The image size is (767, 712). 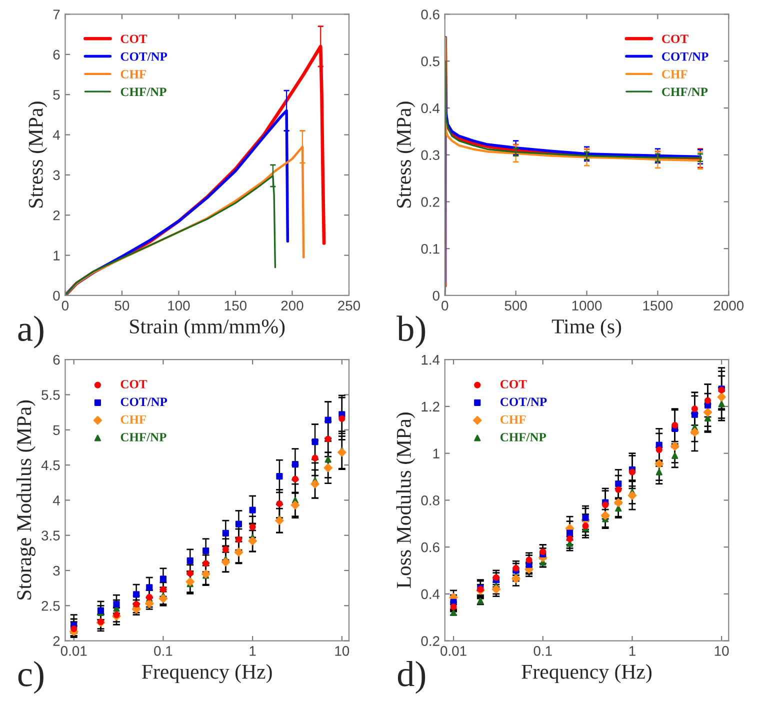 What do you see at coordinates (235, 305) in the screenshot?
I see `x-tick-label: 150` at bounding box center [235, 305].